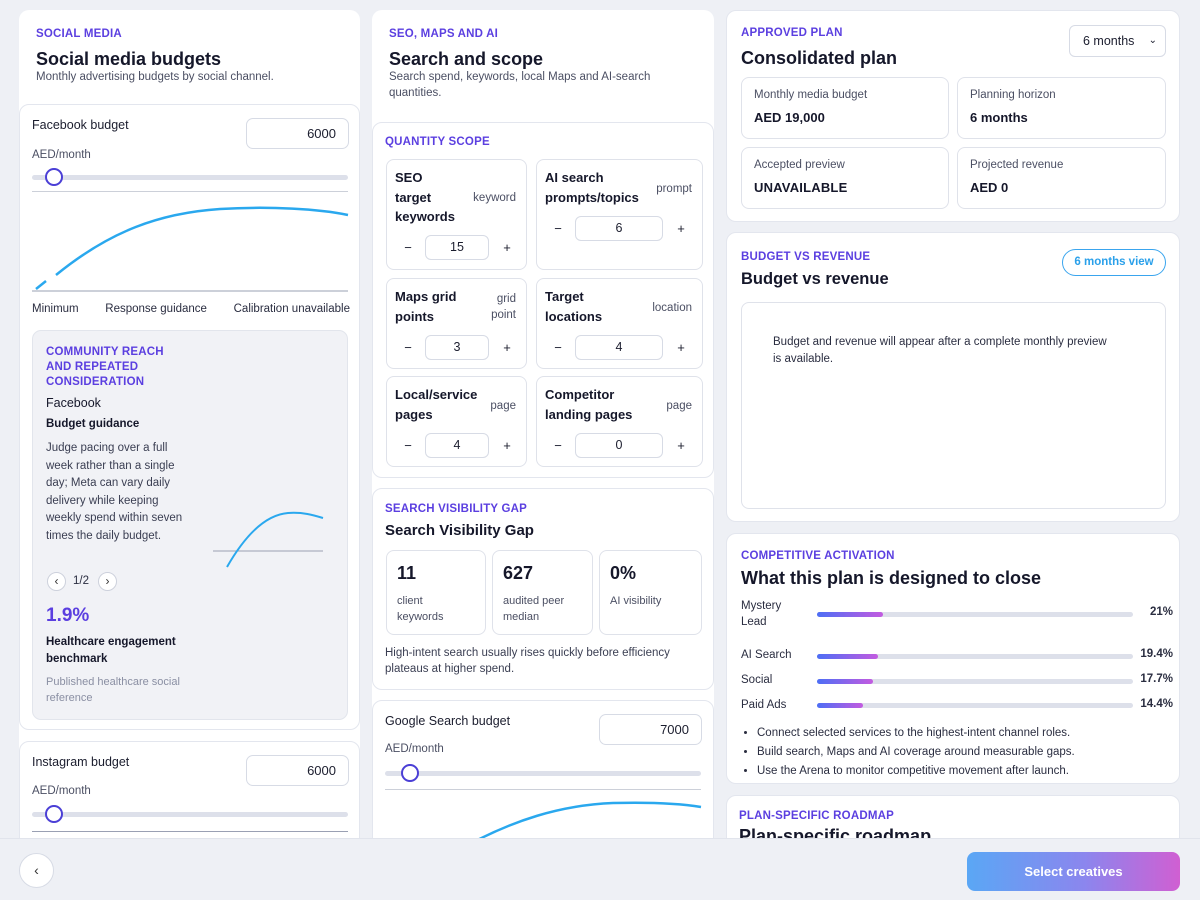 The height and width of the screenshot is (900, 1200). What do you see at coordinates (542, 592) in the screenshot?
I see `gap-stat-peer-median: 627 audited peer median` at bounding box center [542, 592].